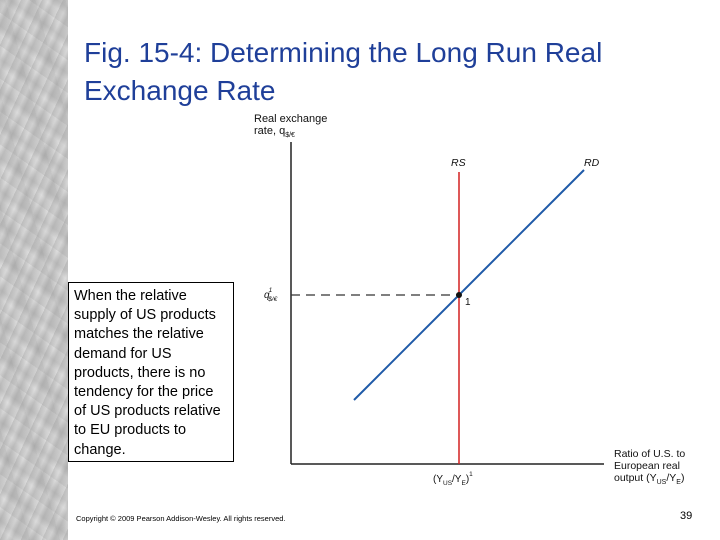 This screenshot has width=720, height=540. I want to click on page-number: 39, so click(686, 516).